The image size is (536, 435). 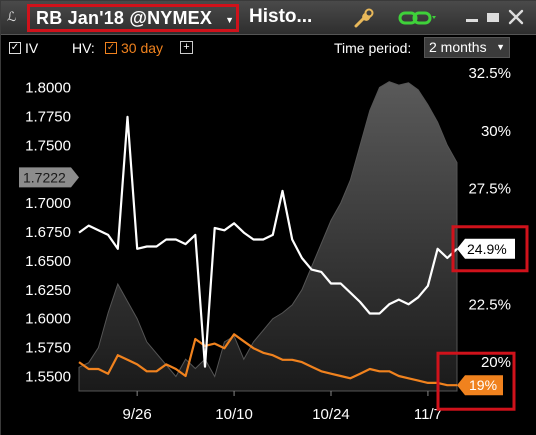 I want to click on link-icon, so click(x=418, y=18).